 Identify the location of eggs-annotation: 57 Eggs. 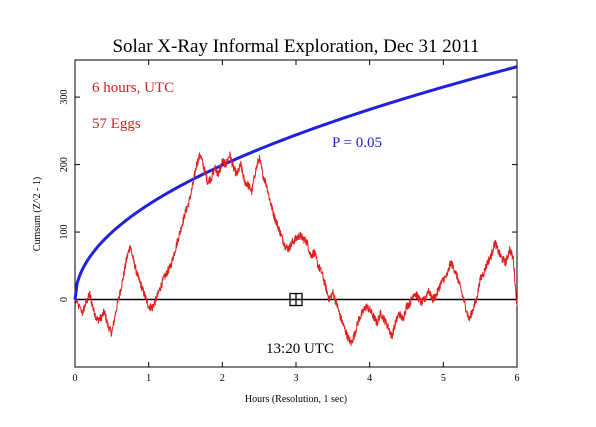
(116, 124).